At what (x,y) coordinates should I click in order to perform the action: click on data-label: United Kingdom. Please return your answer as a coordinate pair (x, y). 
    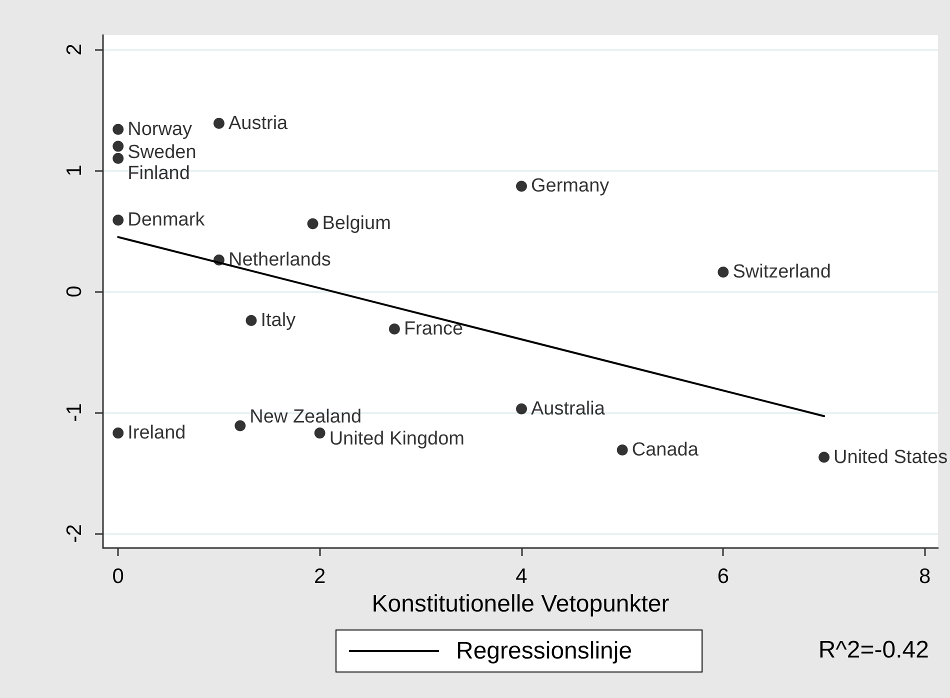
    Looking at the image, I should click on (397, 439).